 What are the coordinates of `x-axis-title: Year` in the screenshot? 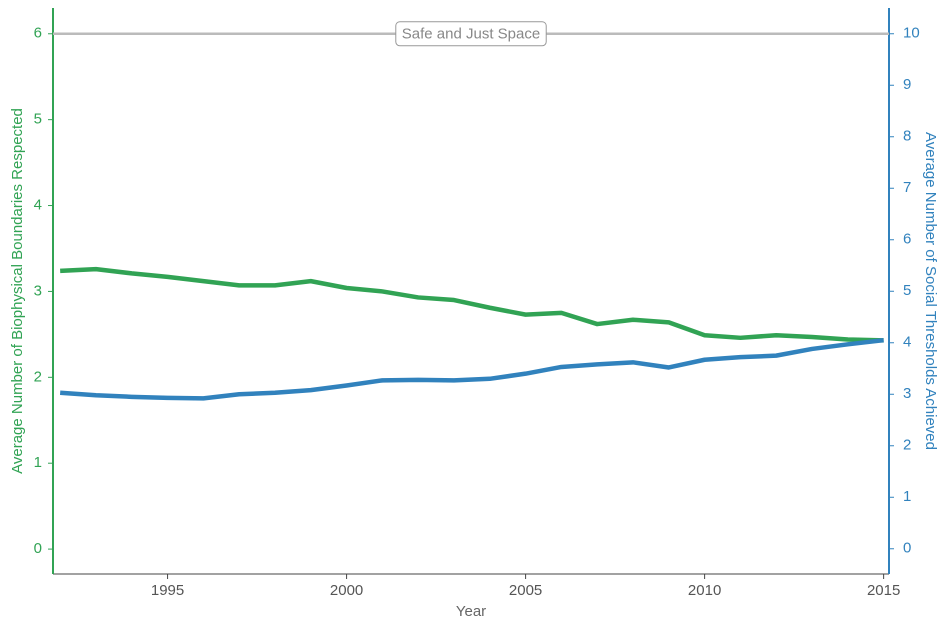 It's located at (471, 611).